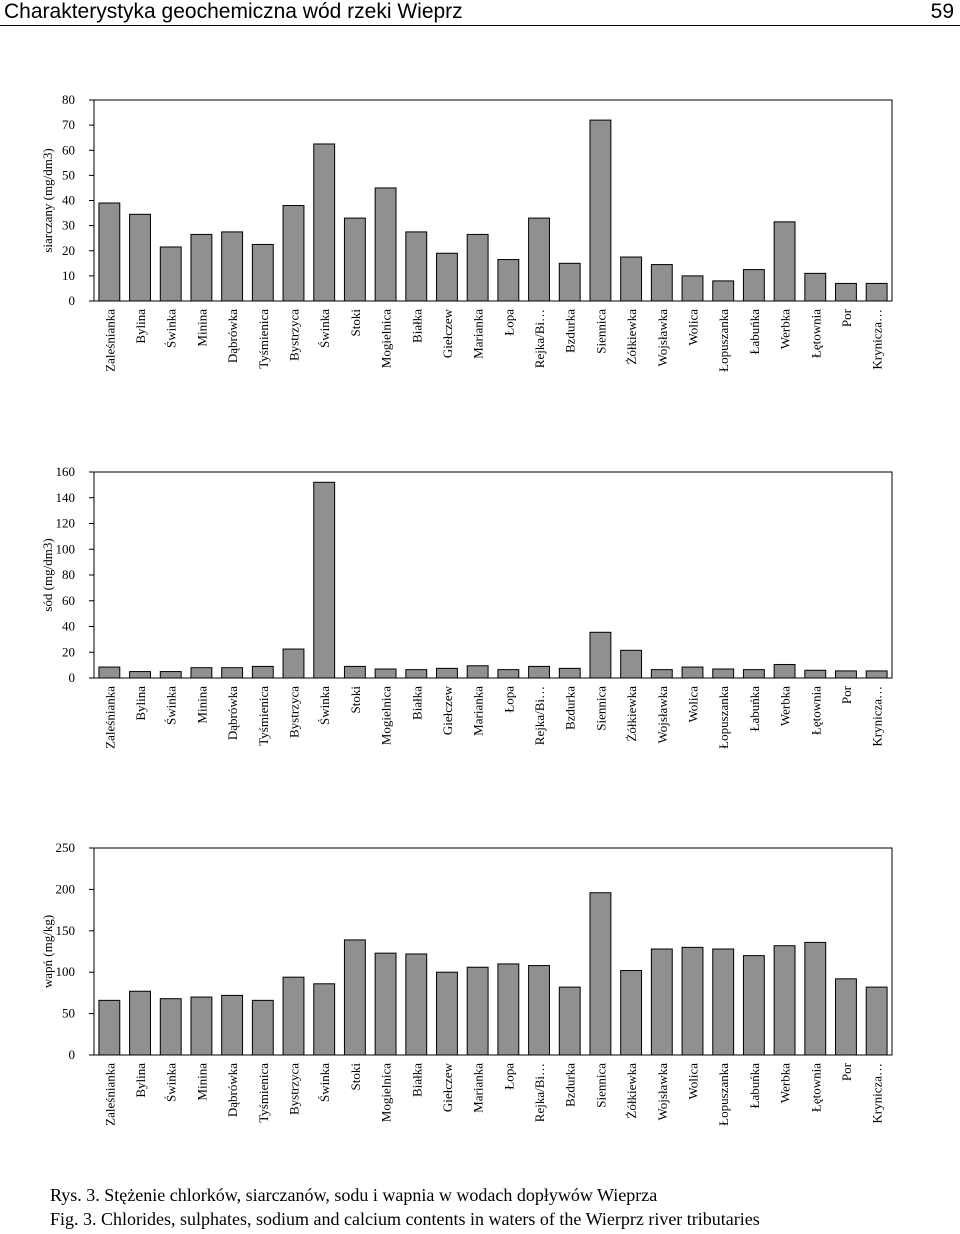  I want to click on sodium-category-label: Giełczew, so click(447, 710).